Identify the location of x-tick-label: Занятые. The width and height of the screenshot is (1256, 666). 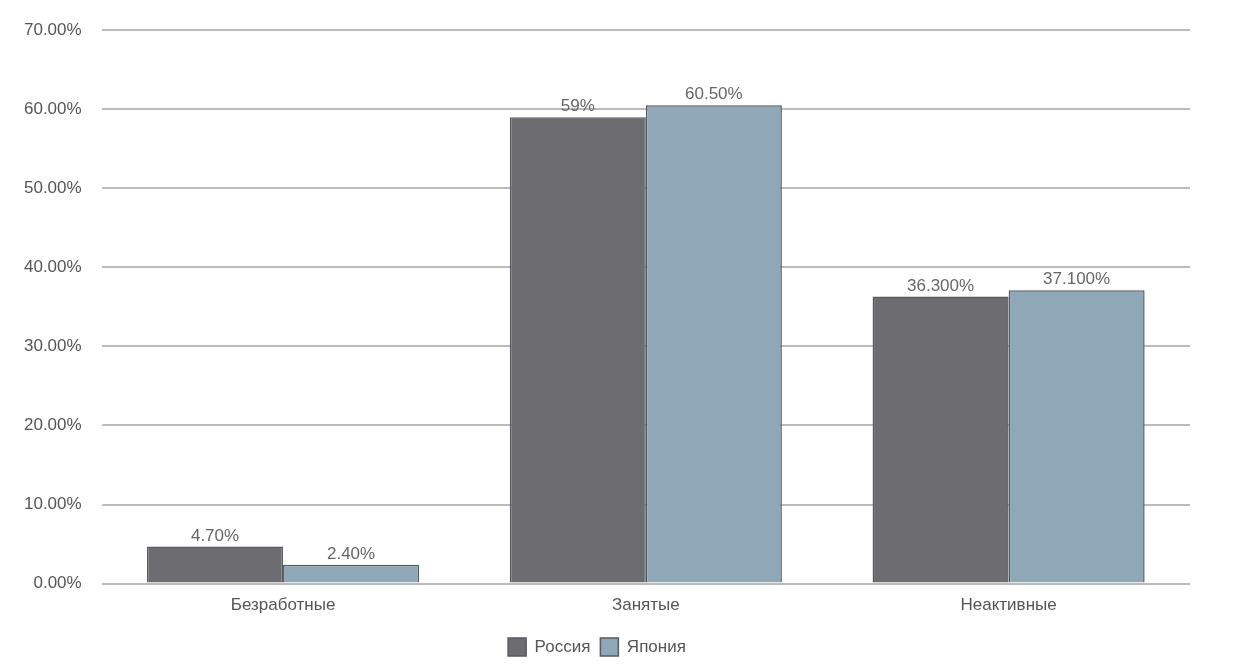
(645, 605).